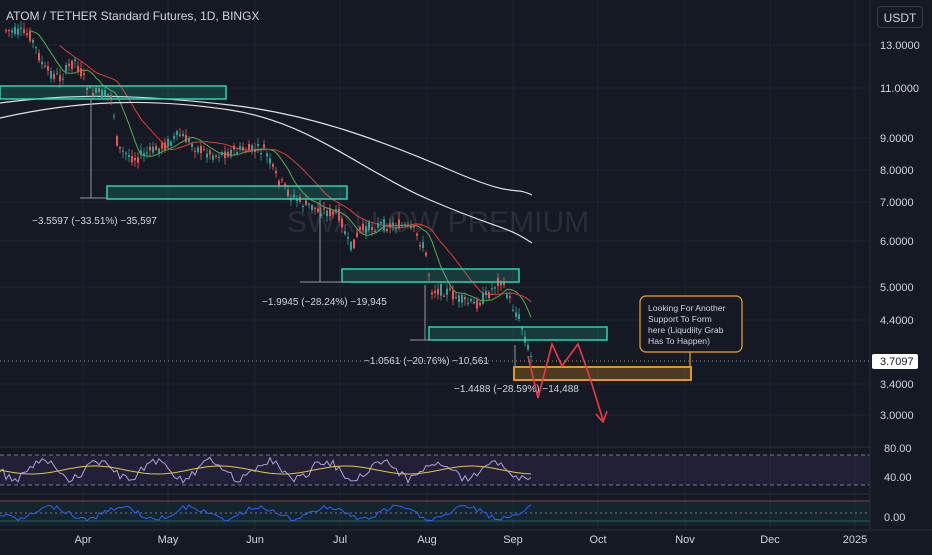 Image resolution: width=932 pixels, height=555 pixels. Describe the element at coordinates (82, 540) in the screenshot. I see `time-label-apr: Apr` at that location.